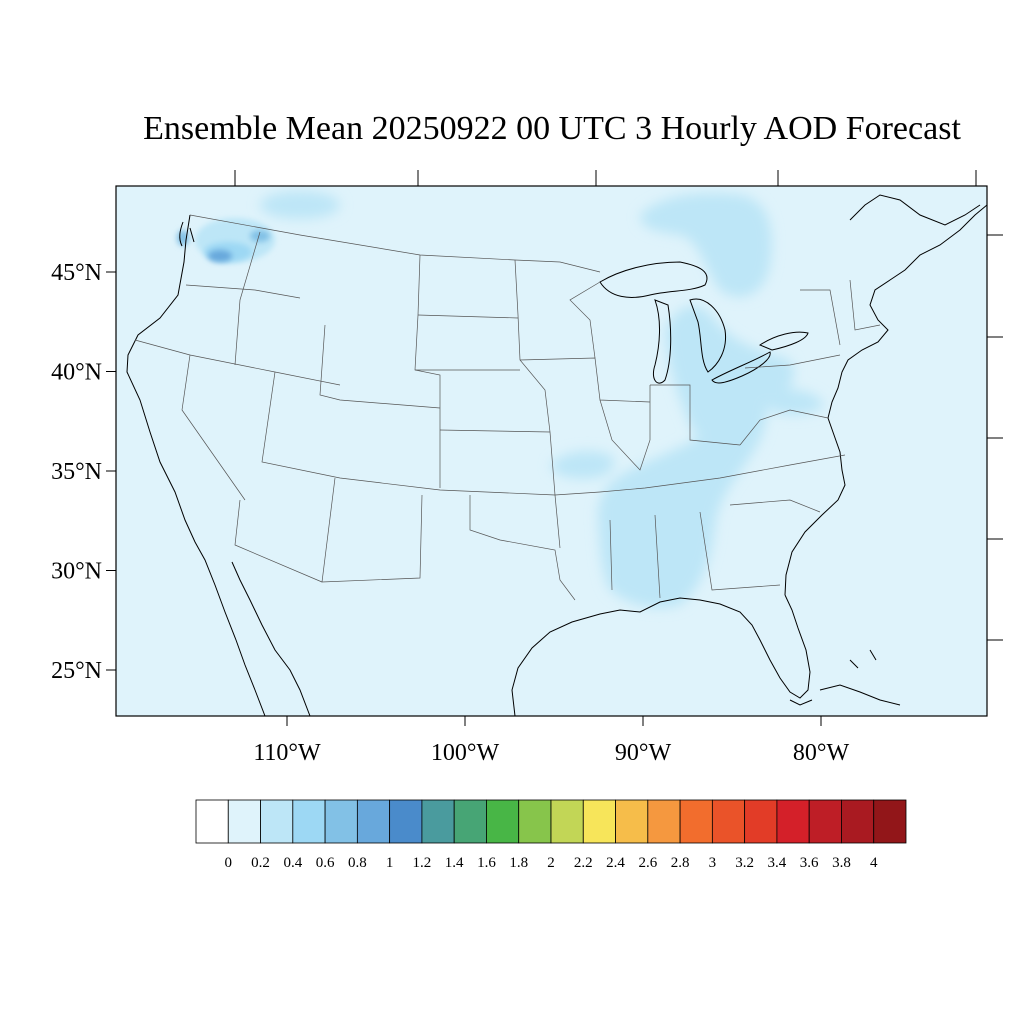  Describe the element at coordinates (518, 863) in the screenshot. I see `colorbar-label: 1.8` at that location.